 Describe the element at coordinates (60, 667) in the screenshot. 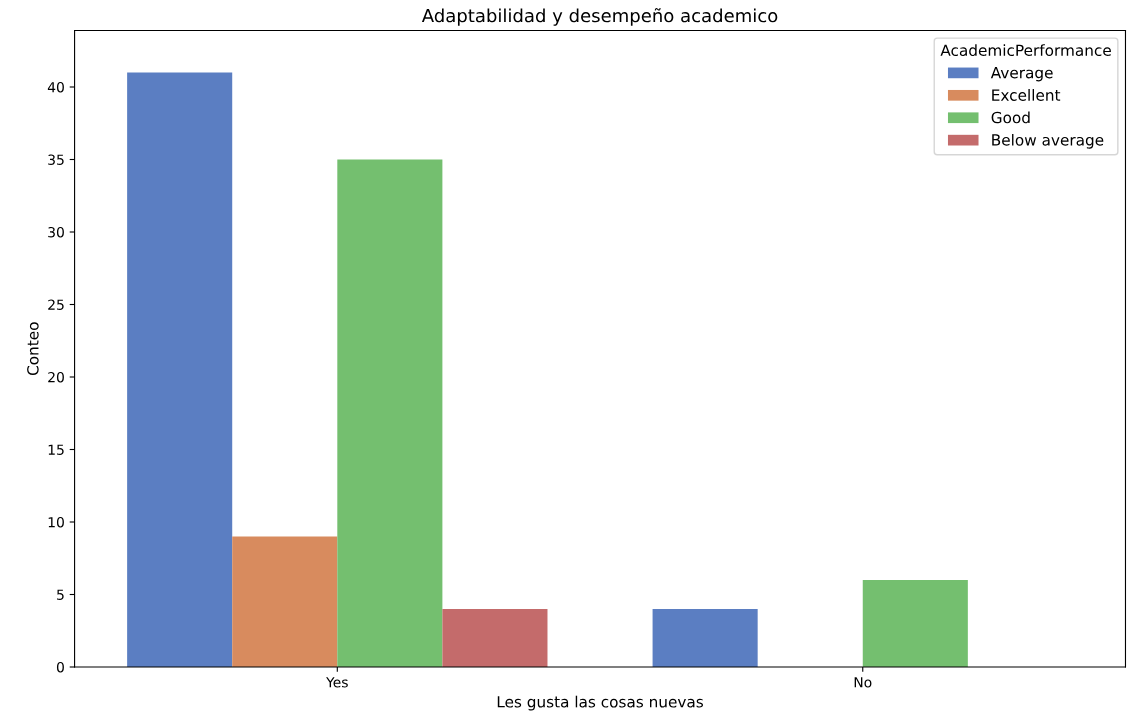

I see `y-tick-label: 0` at that location.